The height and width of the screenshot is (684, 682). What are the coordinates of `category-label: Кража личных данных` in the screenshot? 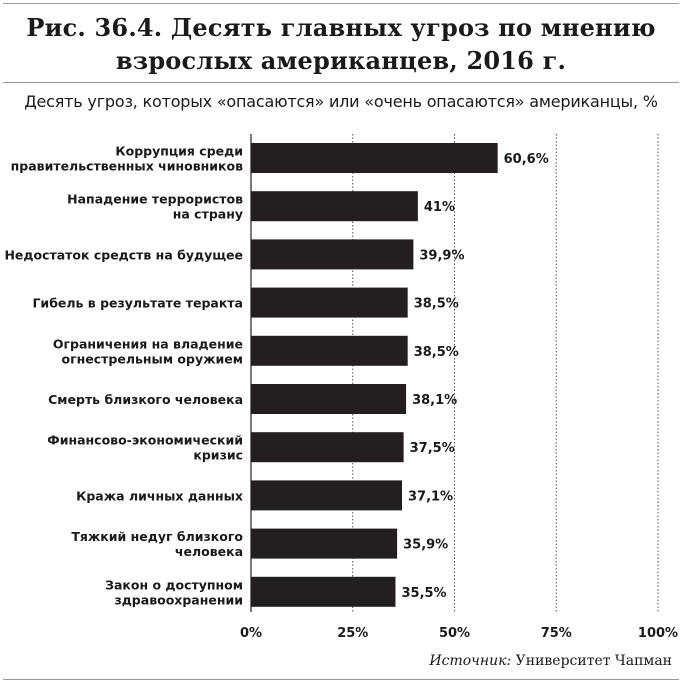 It's located at (159, 495).